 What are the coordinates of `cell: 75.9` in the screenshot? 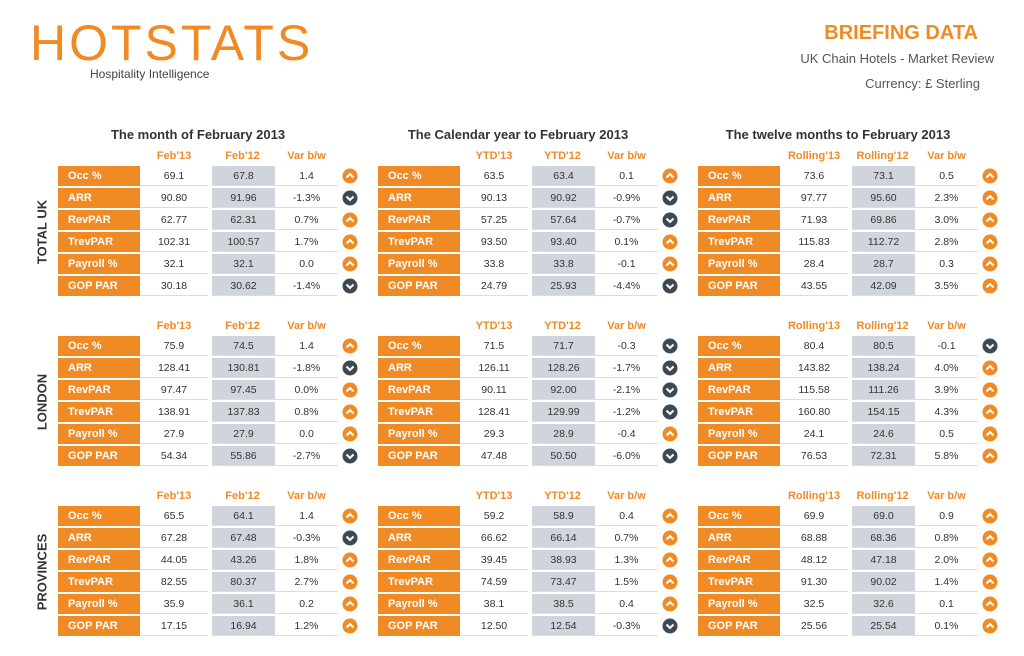 It's located at (174, 346).